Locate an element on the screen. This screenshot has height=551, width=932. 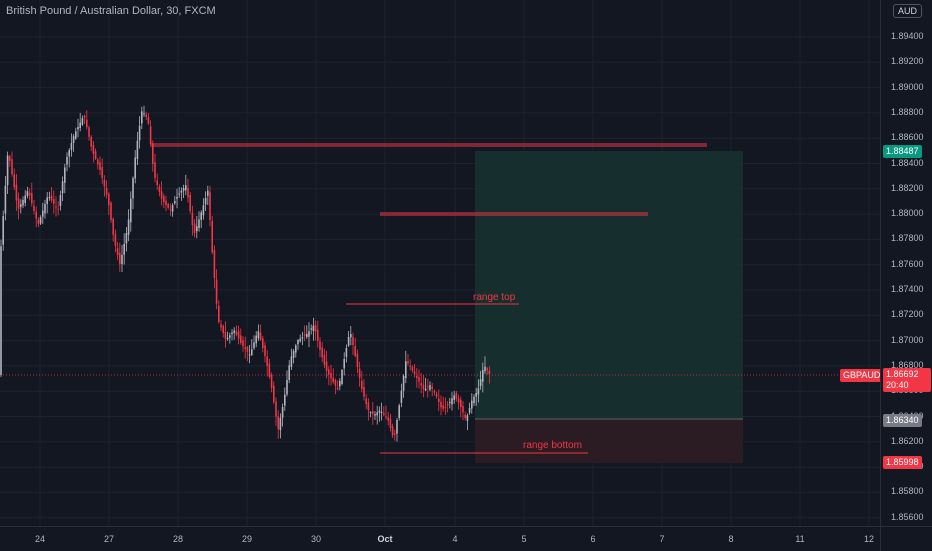
time-tick: 5 is located at coordinates (524, 539).